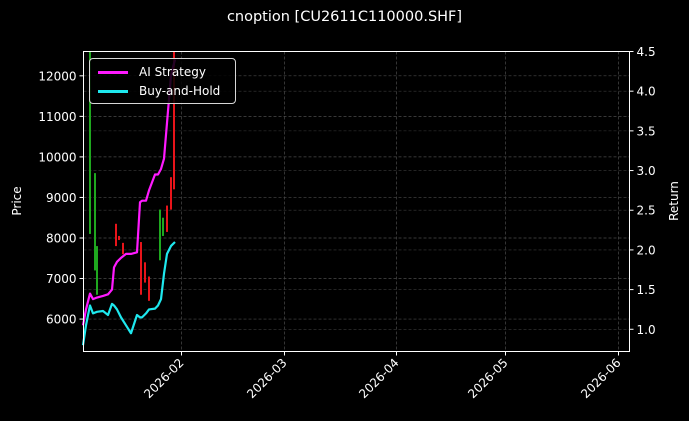 The image size is (689, 421). Describe the element at coordinates (57, 117) in the screenshot. I see `y-tick-label: 11000` at that location.